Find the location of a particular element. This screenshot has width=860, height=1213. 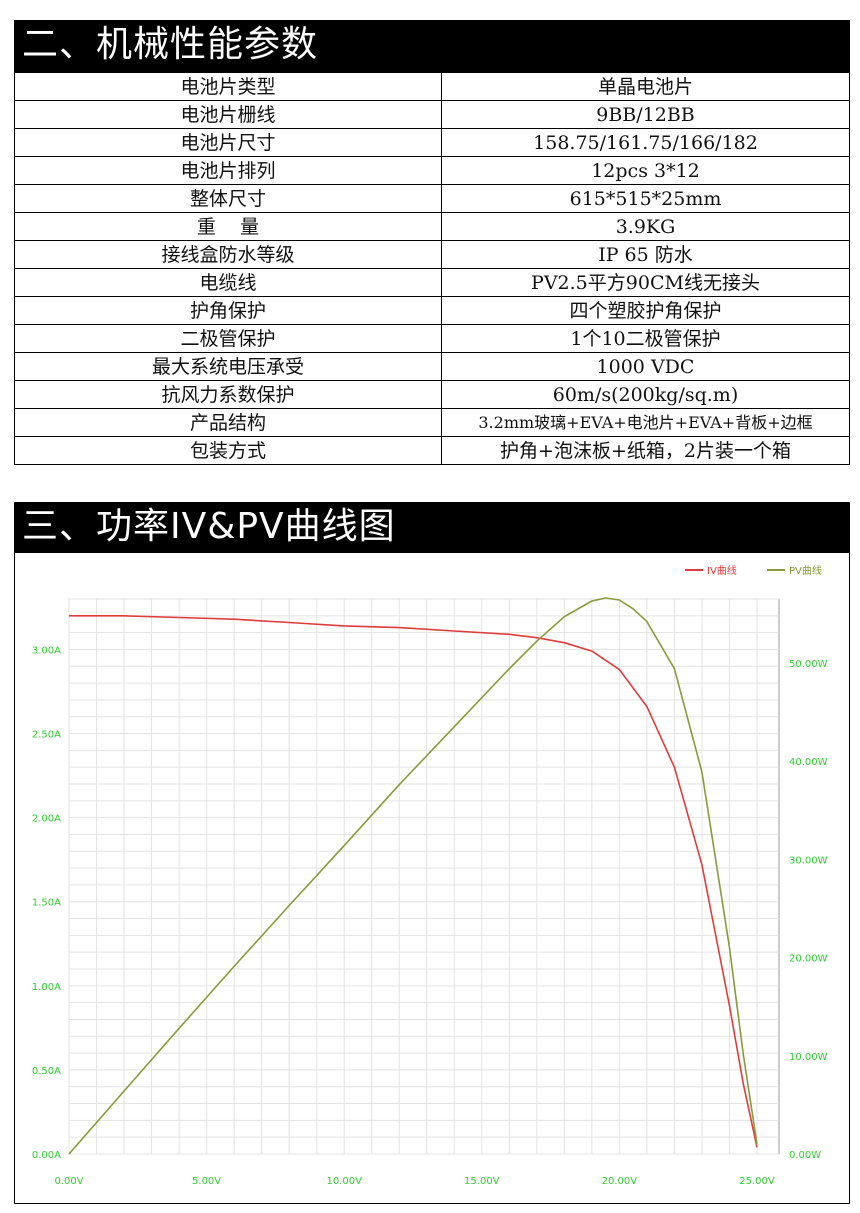

spec-value: 单晶电池片 is located at coordinates (645, 86).